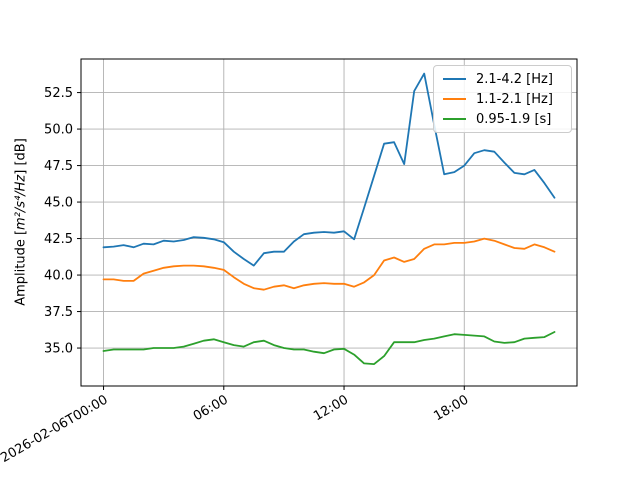  Describe the element at coordinates (58, 312) in the screenshot. I see `y-tick-label: 37.5` at that location.